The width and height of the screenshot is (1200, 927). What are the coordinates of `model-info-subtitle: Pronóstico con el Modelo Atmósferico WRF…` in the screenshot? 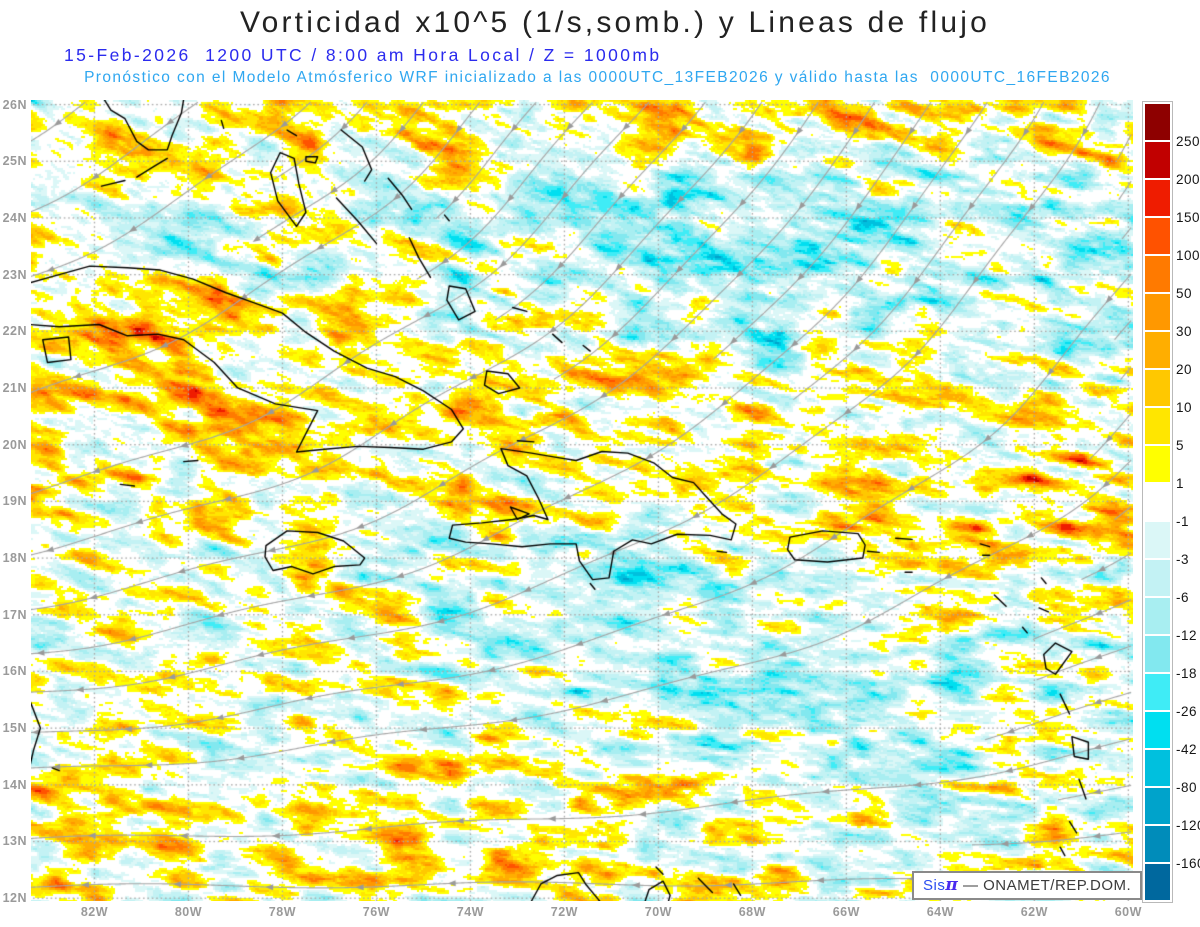 It's located at (597, 77).